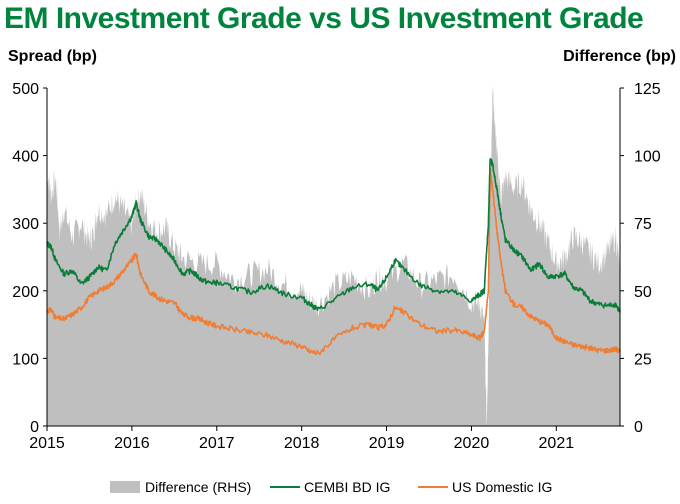 This screenshot has width=680, height=504. Describe the element at coordinates (25, 292) in the screenshot. I see `left-tick-label: 200` at that location.